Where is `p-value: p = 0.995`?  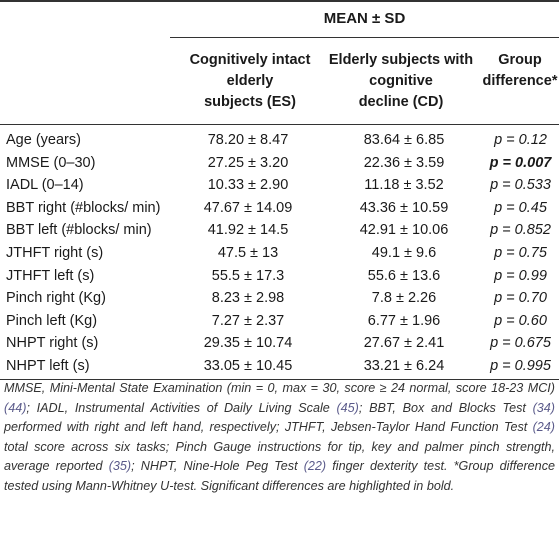
p-value: p = 0.995 is located at coordinates (520, 365).